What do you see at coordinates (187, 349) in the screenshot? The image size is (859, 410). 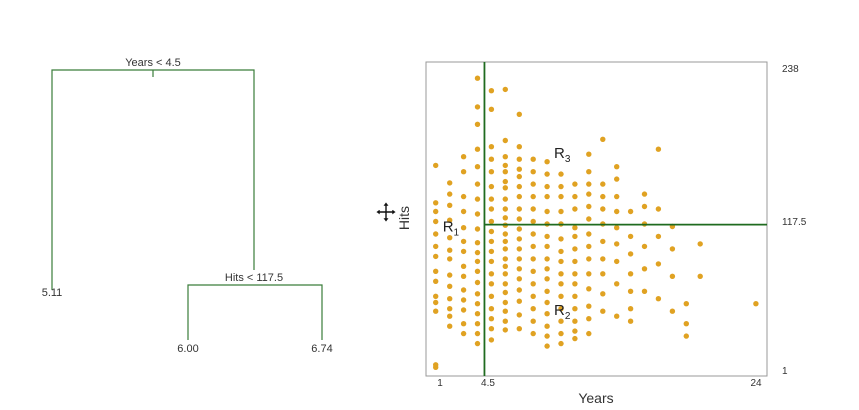 I see `tree-leaf-middle: 6.00` at bounding box center [187, 349].